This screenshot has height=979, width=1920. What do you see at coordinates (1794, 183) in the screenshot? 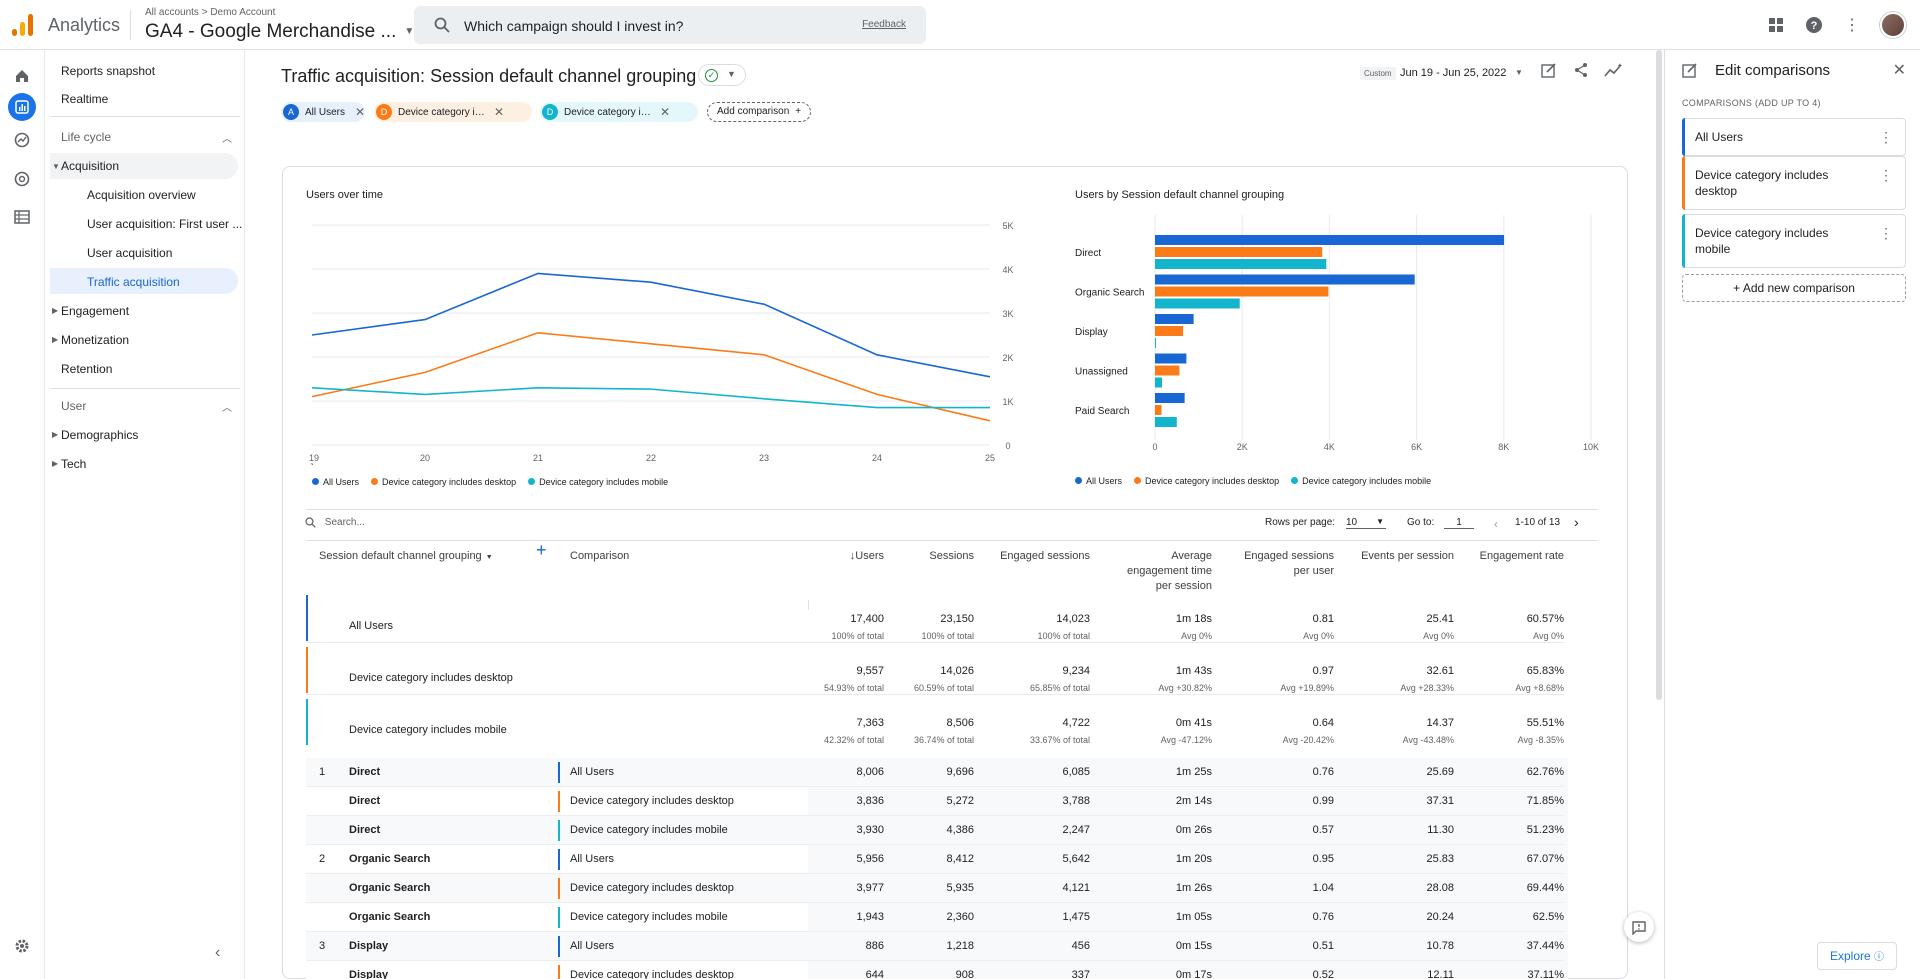
I see `comparison-card-desktop: Device category includes desktop ⋮` at bounding box center [1794, 183].